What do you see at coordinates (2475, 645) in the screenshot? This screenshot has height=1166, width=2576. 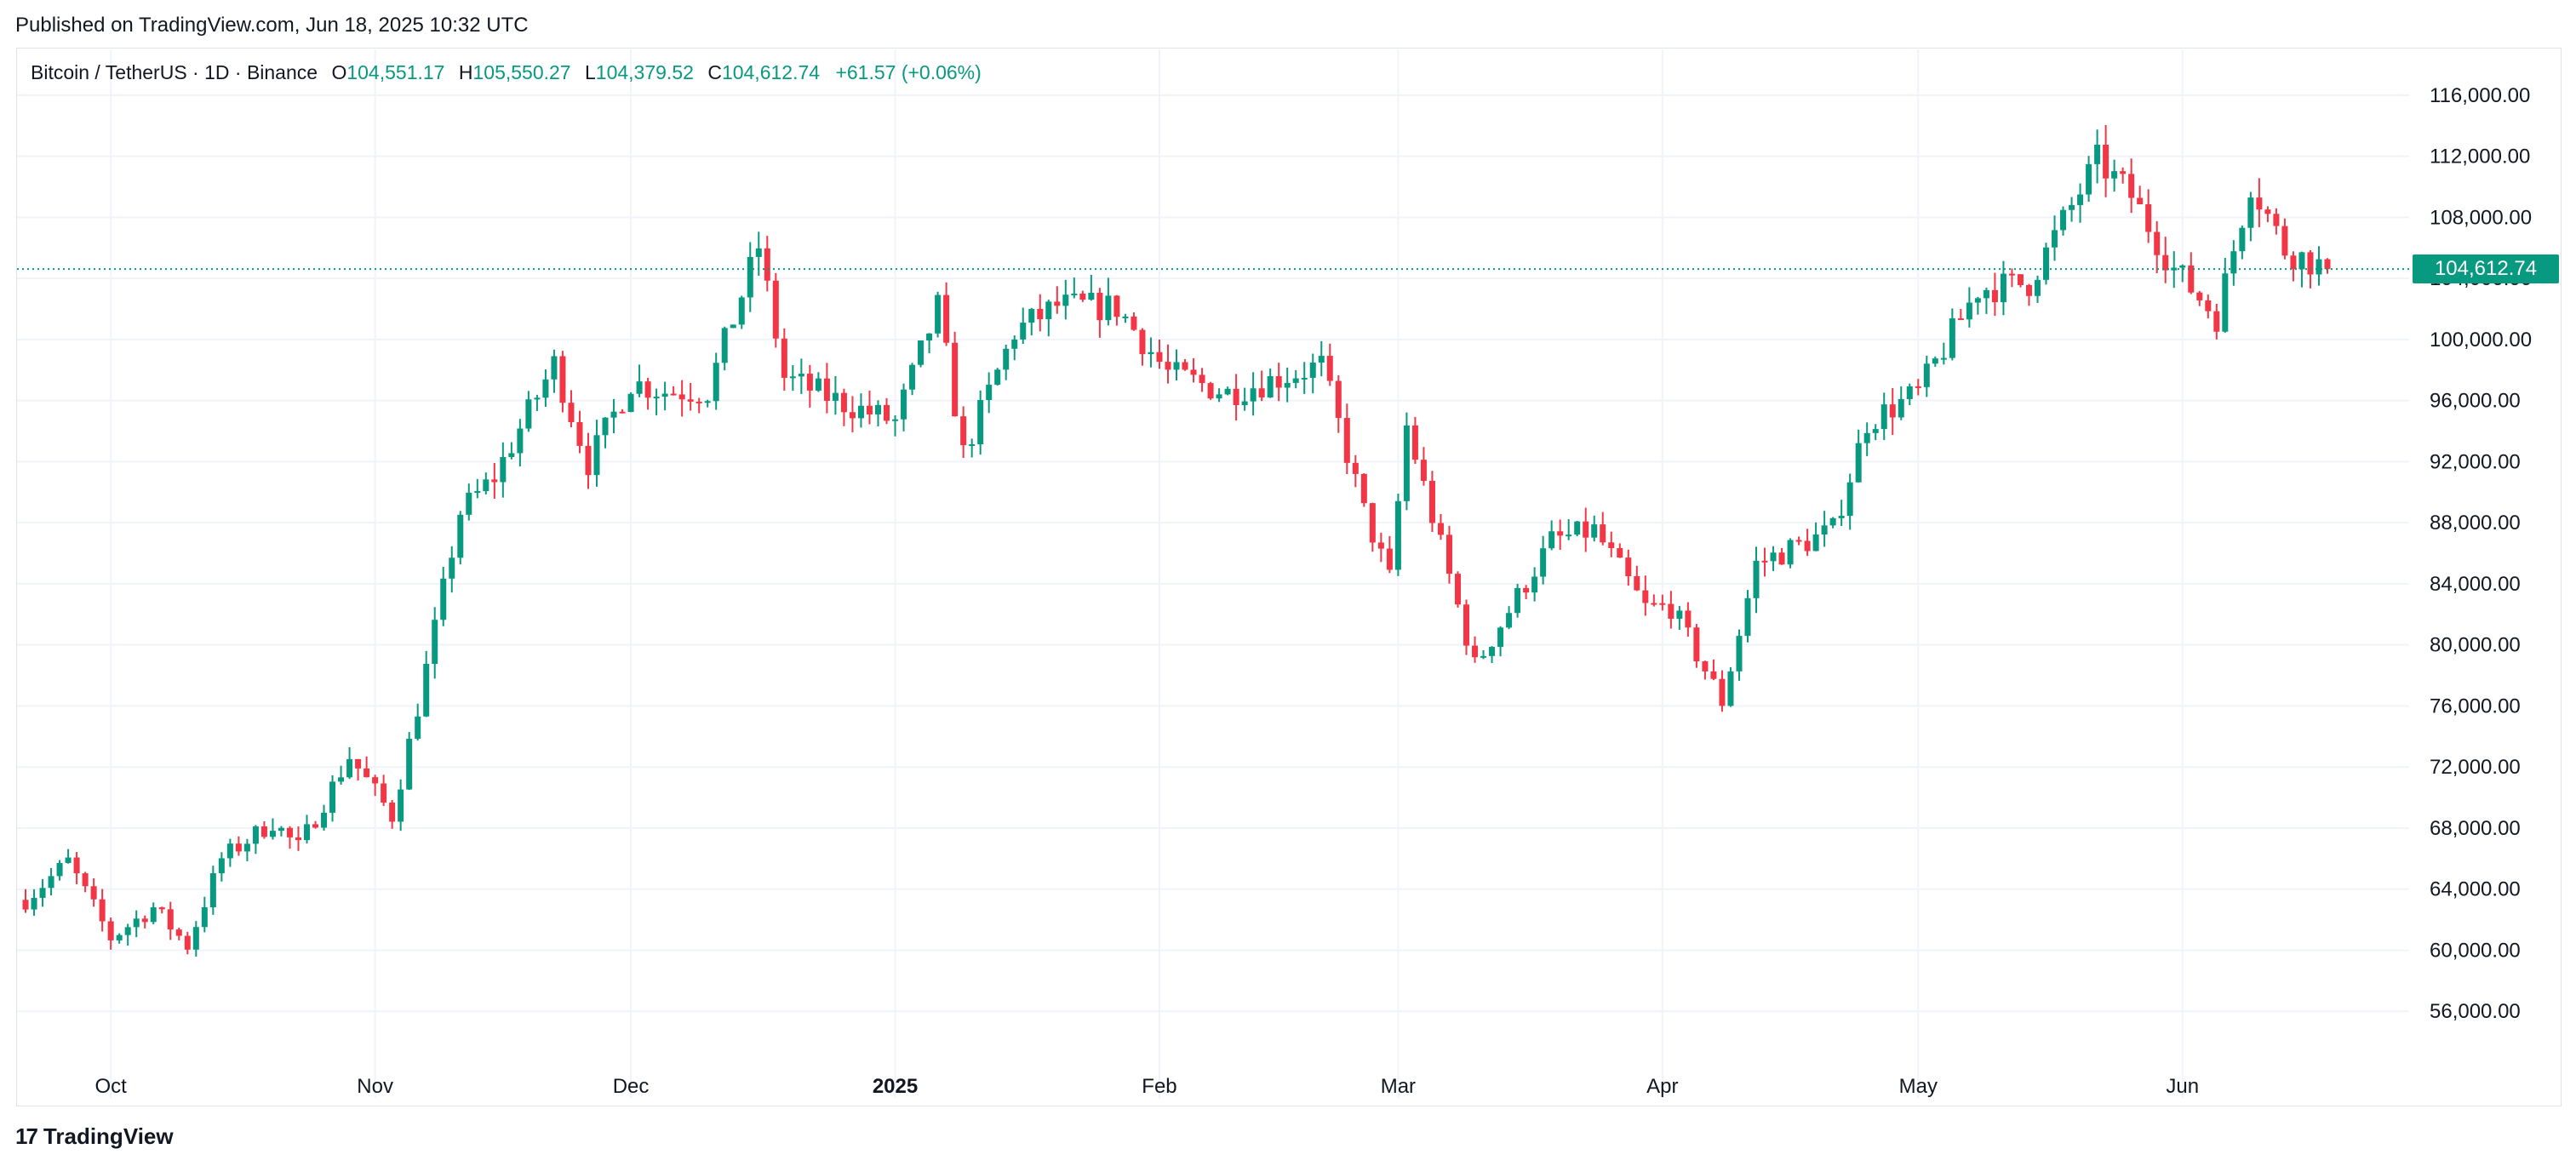 I see `y-tick-label: 80,000.00` at bounding box center [2475, 645].